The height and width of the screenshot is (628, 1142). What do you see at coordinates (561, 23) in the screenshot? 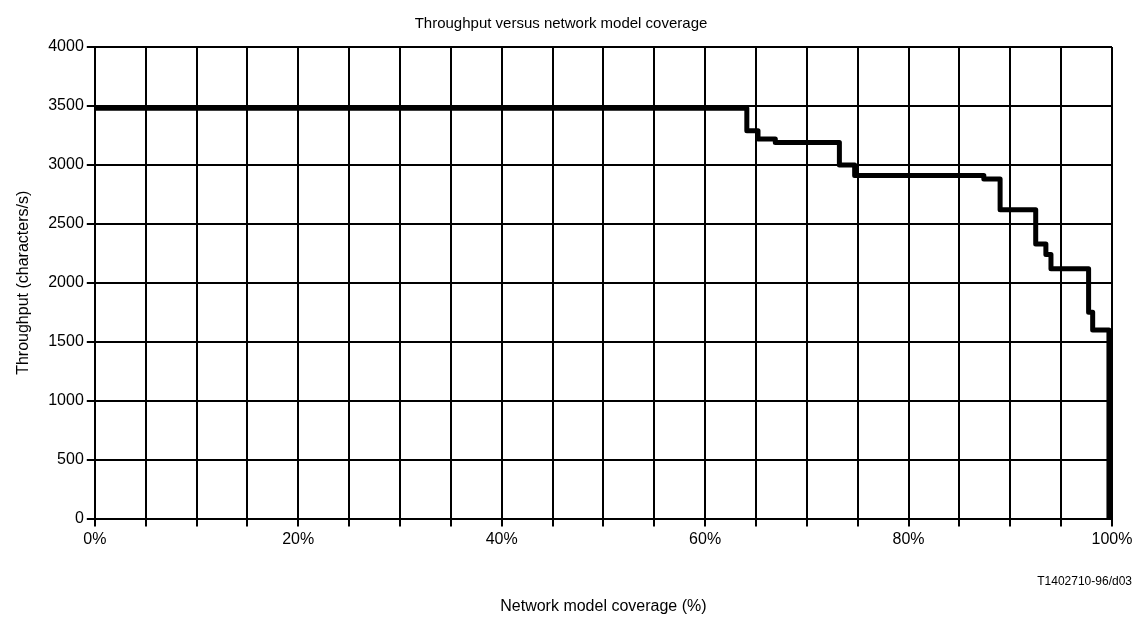
I see `chart-title: Throughput versus network model coverage` at bounding box center [561, 23].